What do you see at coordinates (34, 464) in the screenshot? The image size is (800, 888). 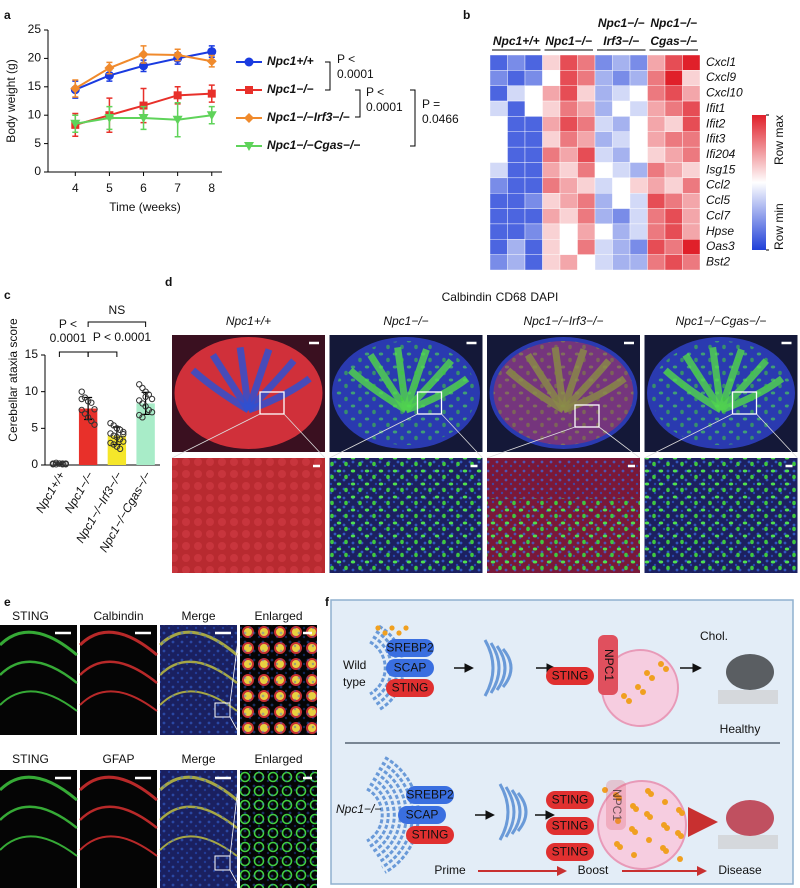 I see `y-tick-label: 0` at bounding box center [34, 464].